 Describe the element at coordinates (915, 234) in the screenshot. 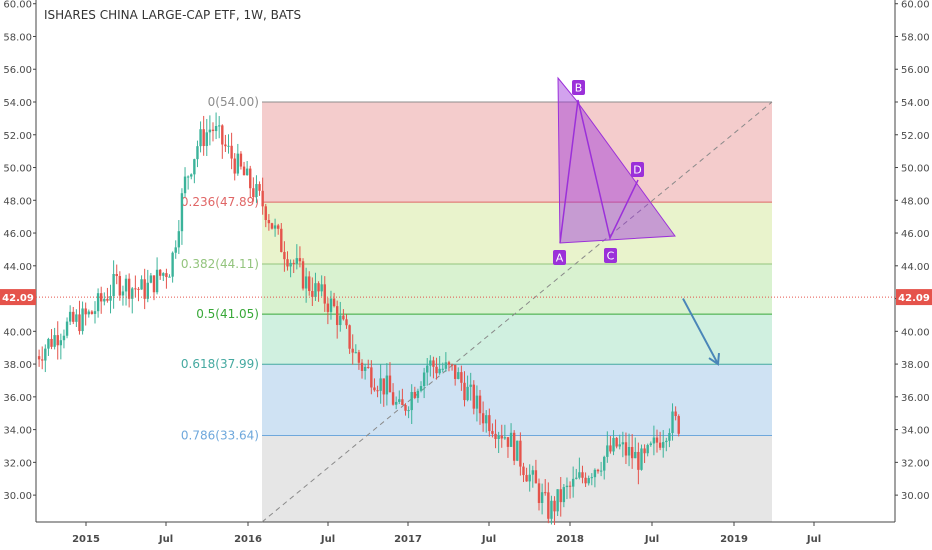

I see `y-tick-right: 46.00` at that location.